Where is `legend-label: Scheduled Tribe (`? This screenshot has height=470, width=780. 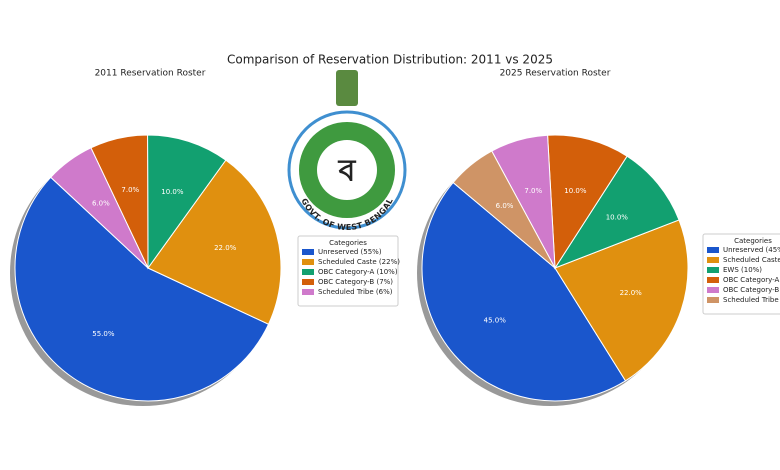 legend-label: Scheduled Tribe ( is located at coordinates (751, 300).